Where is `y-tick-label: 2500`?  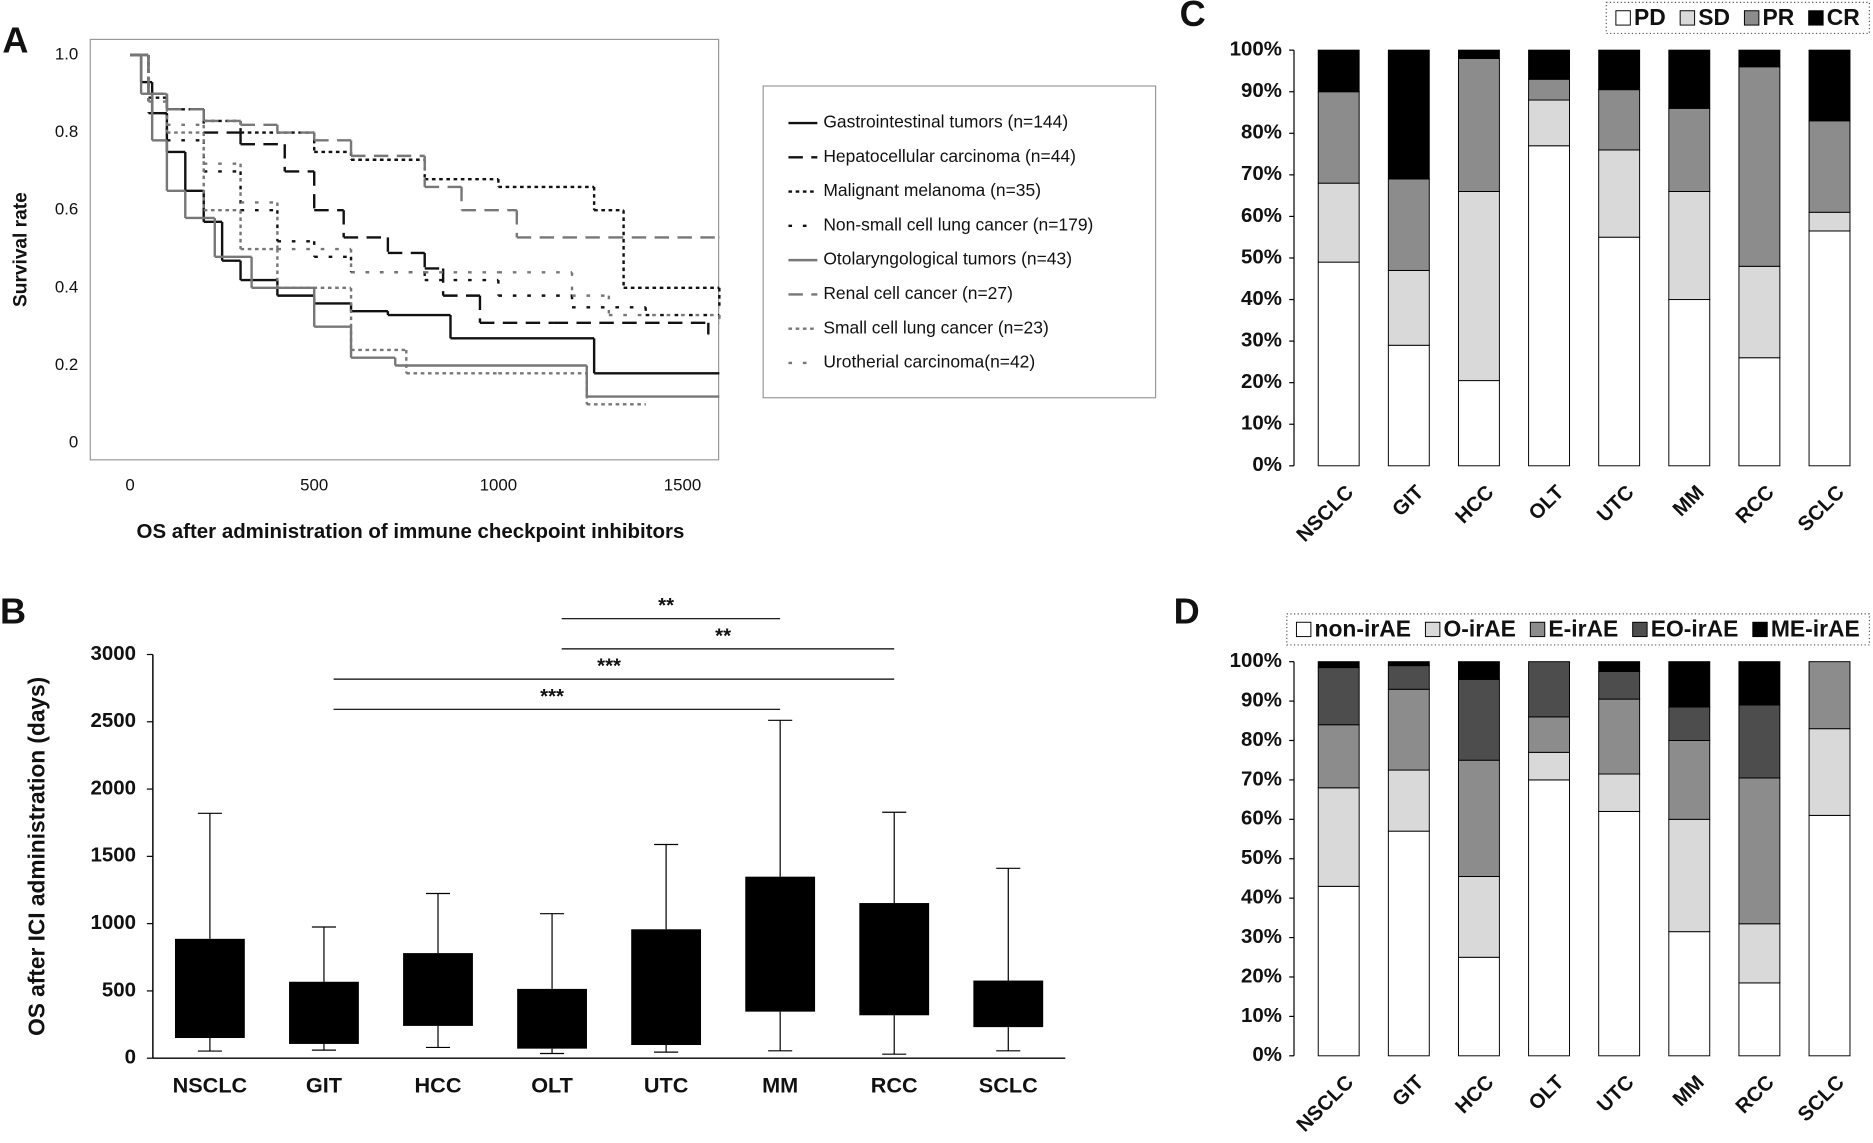
y-tick-label: 2500 is located at coordinates (114, 721).